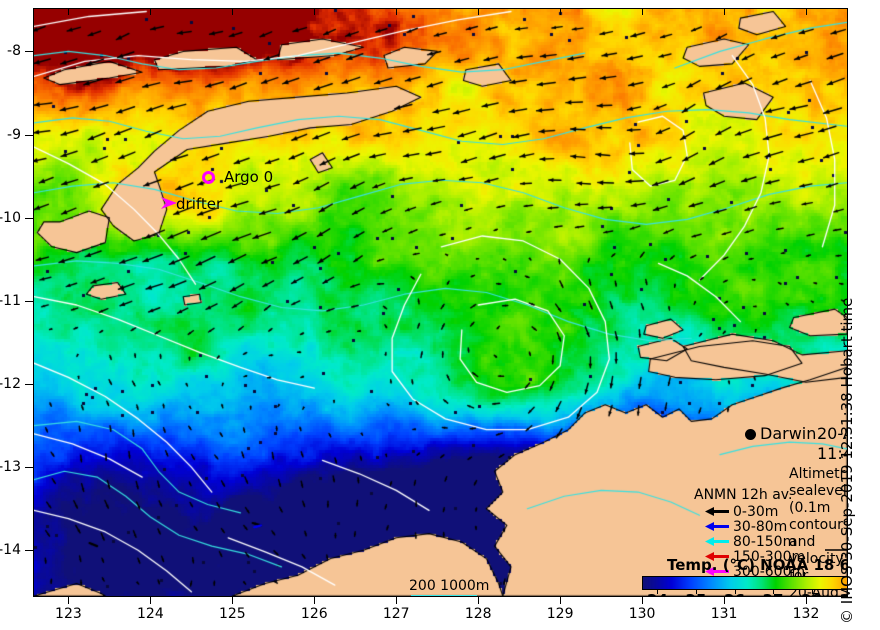 Image resolution: width=880 pixels, height=630 pixels. I want to click on x-axis-label: 130, so click(642, 614).